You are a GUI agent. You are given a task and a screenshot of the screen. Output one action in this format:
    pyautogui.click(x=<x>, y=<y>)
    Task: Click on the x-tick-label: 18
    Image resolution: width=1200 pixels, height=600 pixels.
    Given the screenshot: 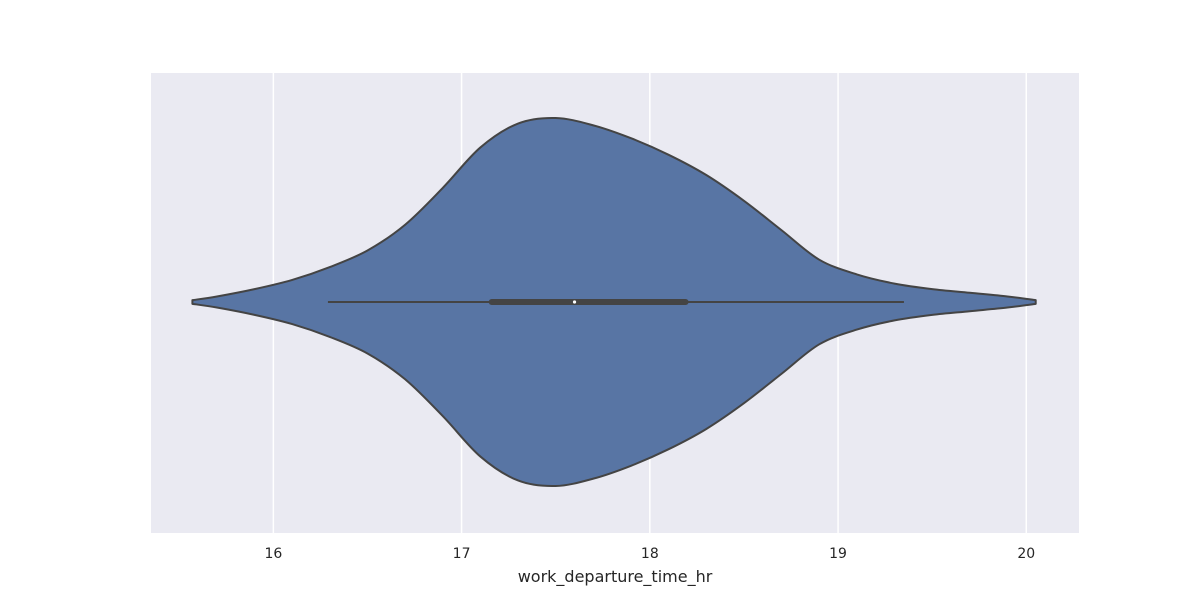 What is the action you would take?
    pyautogui.click(x=650, y=554)
    